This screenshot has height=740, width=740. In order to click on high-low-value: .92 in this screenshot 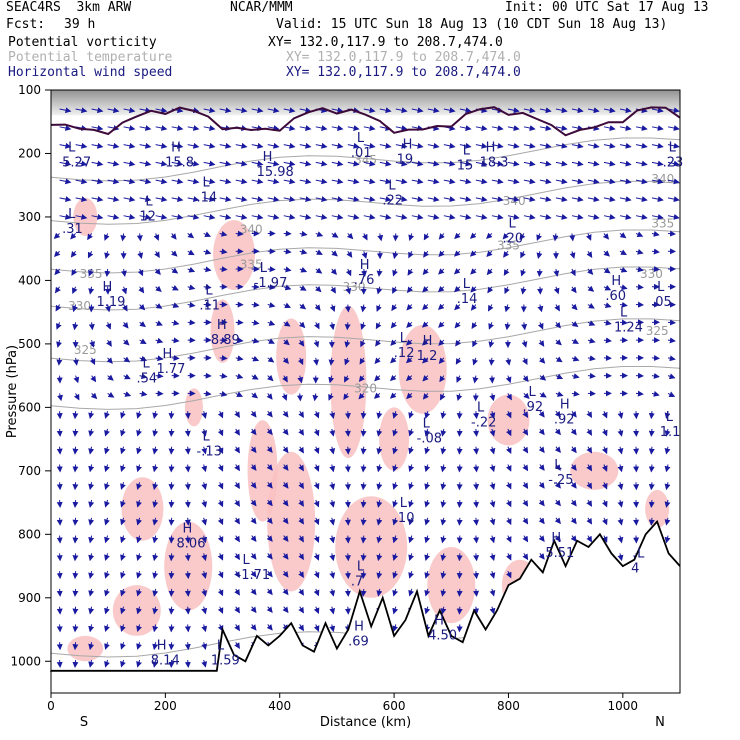, I will do `click(532, 407)`.